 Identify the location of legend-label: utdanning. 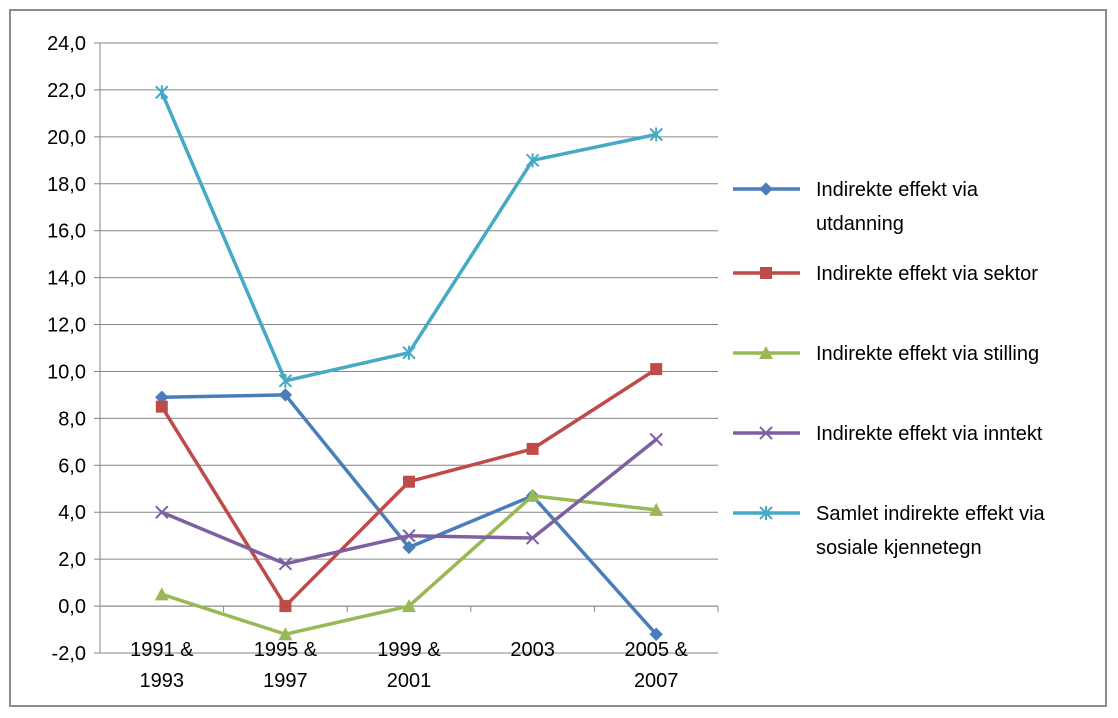
(860, 224).